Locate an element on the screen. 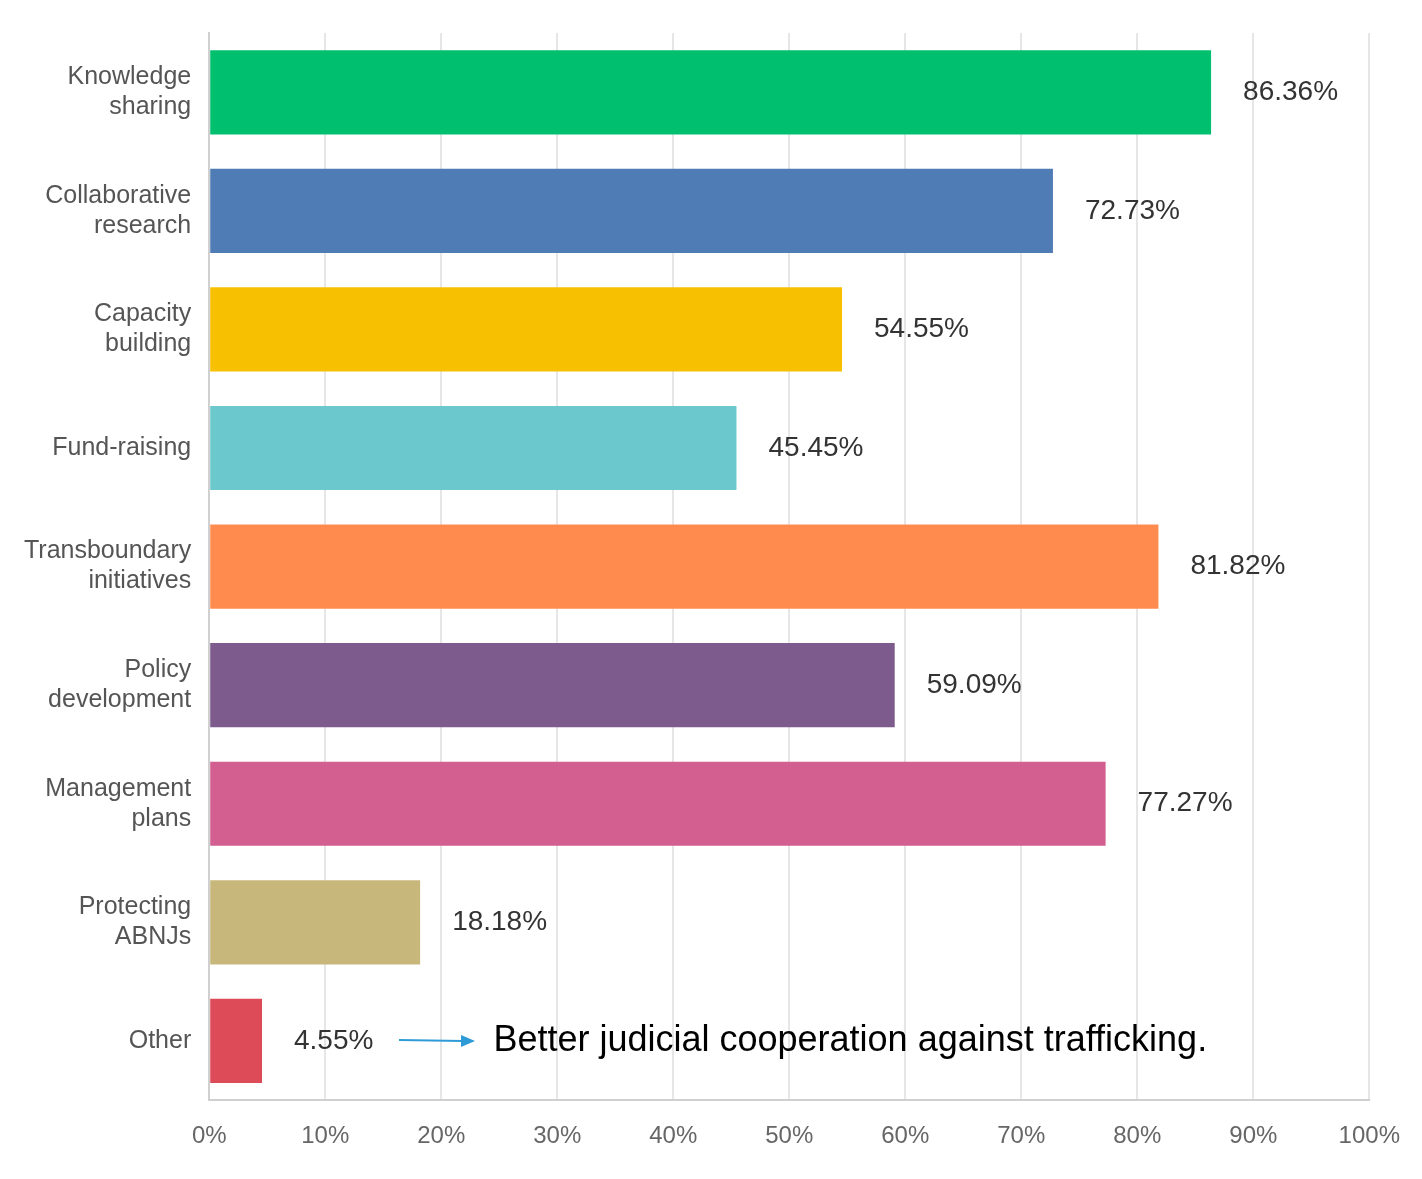  y-tick-label: Knowledge sharing is located at coordinates (129, 90).